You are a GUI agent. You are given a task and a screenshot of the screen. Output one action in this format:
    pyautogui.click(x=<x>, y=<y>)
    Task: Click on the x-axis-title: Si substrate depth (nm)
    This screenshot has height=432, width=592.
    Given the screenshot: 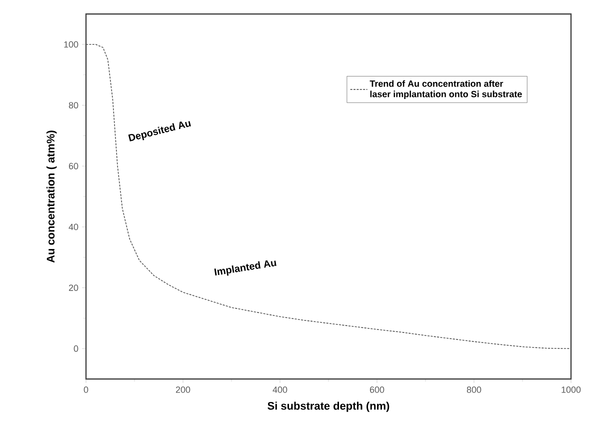 What is the action you would take?
    pyautogui.click(x=329, y=407)
    